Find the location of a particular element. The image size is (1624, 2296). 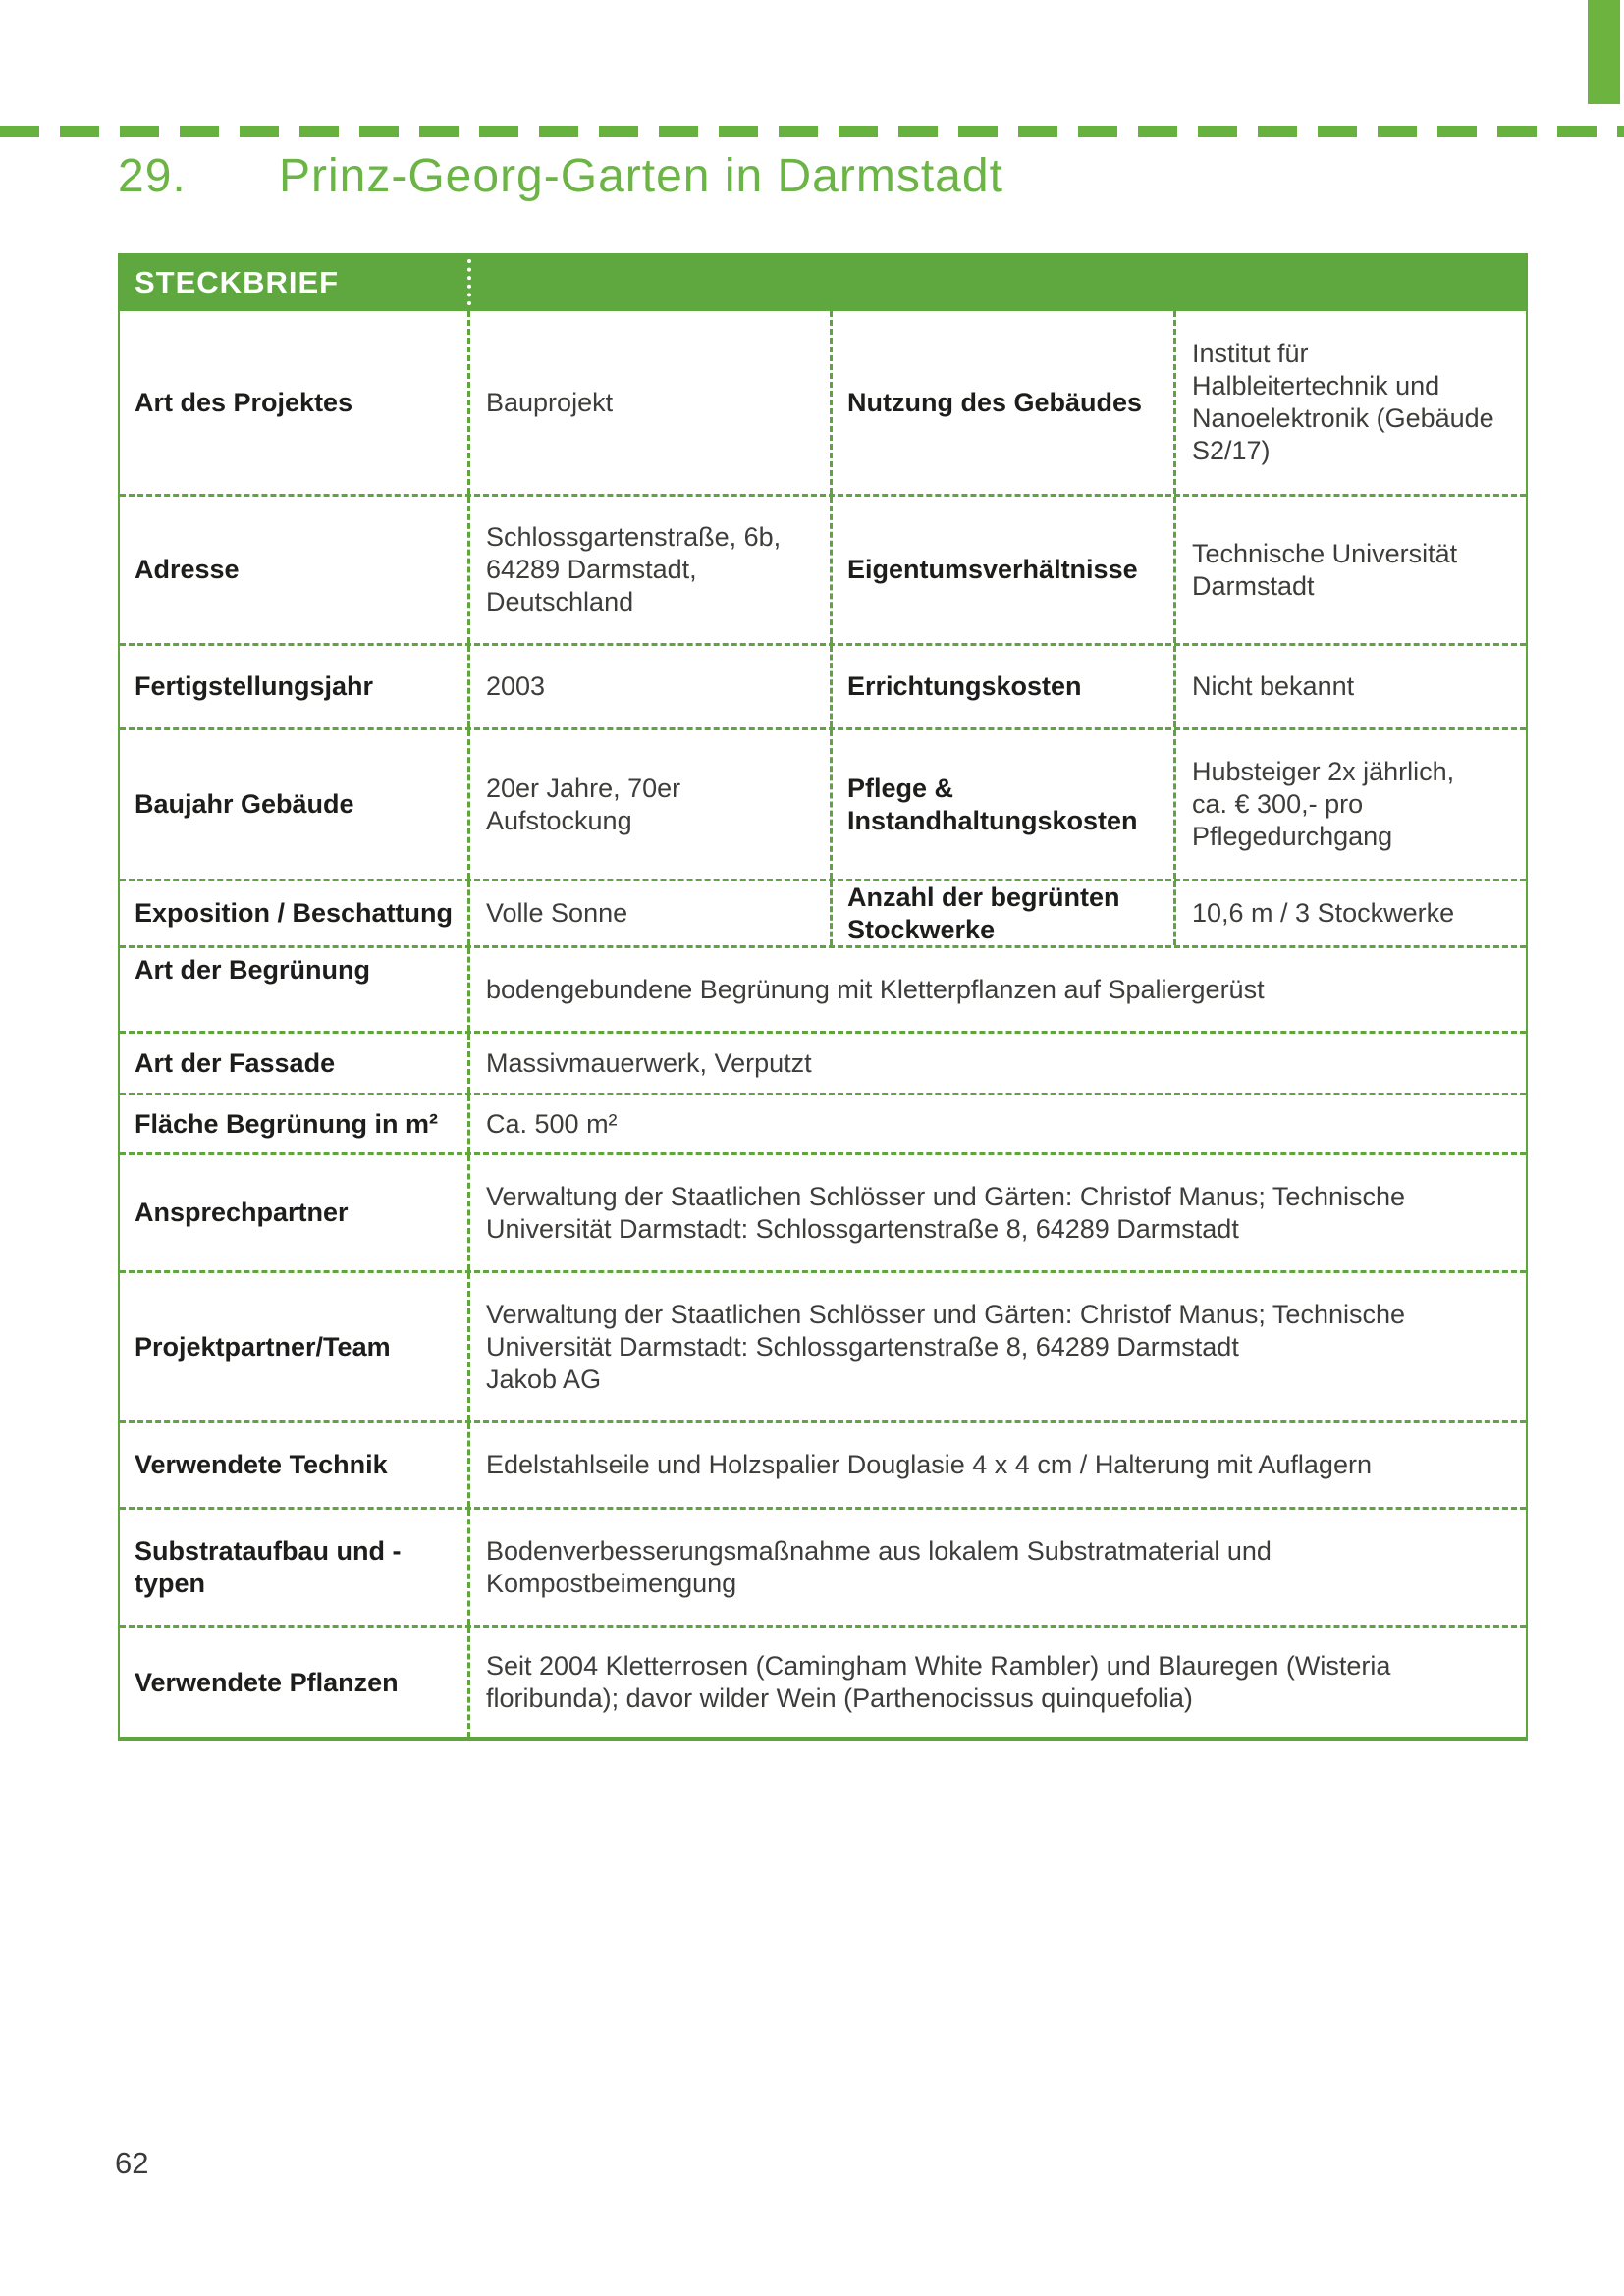

table-header-label: STECKBRIEF is located at coordinates (237, 281).